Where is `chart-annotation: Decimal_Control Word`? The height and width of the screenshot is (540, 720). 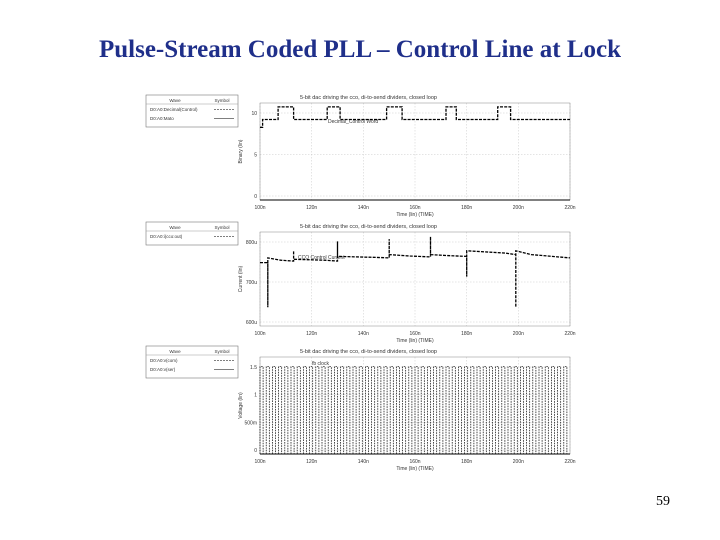 chart-annotation: Decimal_Control Word is located at coordinates (353, 122).